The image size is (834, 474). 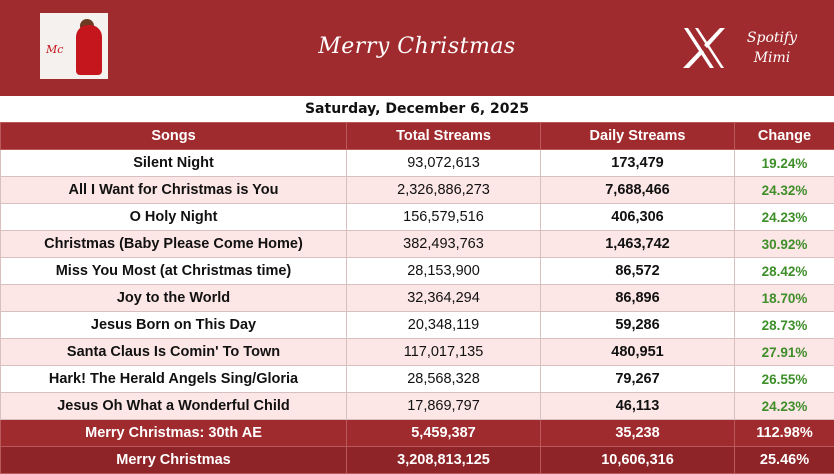 I want to click on daily-streams: 86,572, so click(x=638, y=271).